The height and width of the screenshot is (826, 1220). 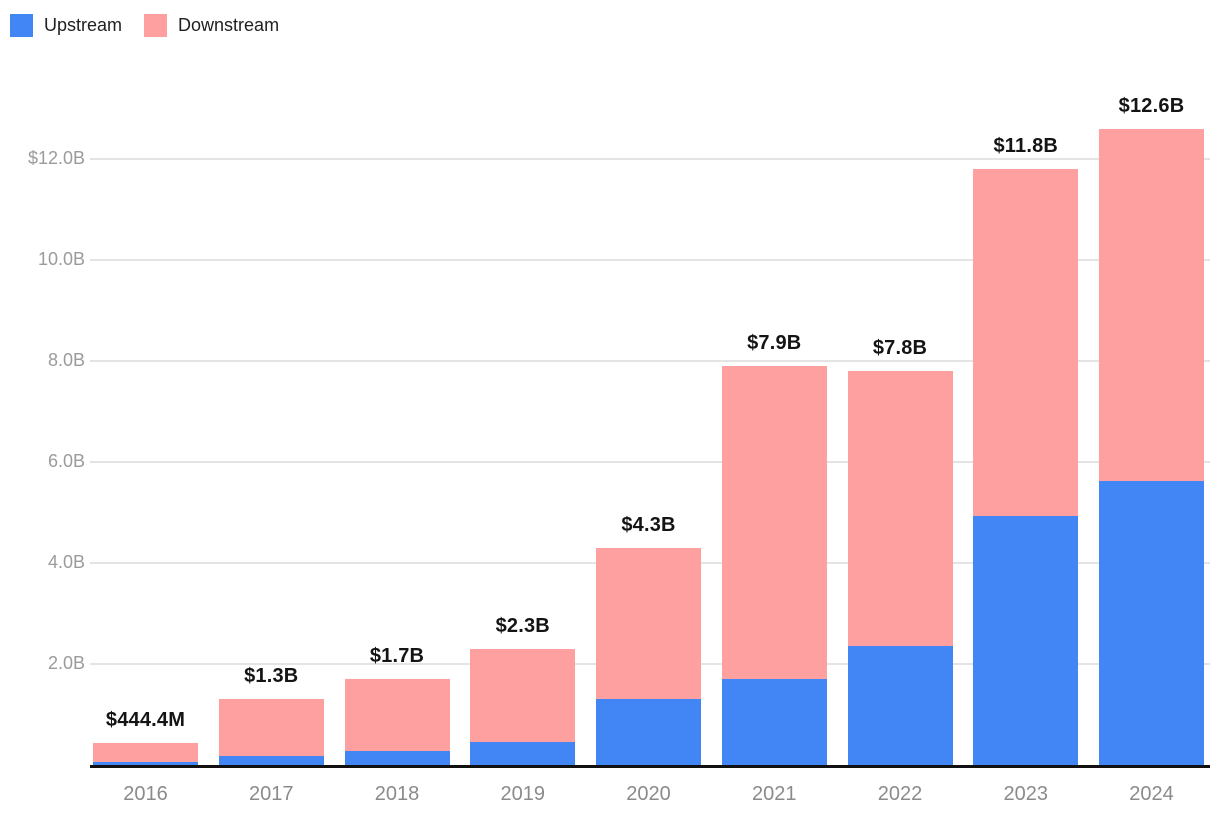 What do you see at coordinates (397, 757) in the screenshot?
I see `bar-2018-upstream` at bounding box center [397, 757].